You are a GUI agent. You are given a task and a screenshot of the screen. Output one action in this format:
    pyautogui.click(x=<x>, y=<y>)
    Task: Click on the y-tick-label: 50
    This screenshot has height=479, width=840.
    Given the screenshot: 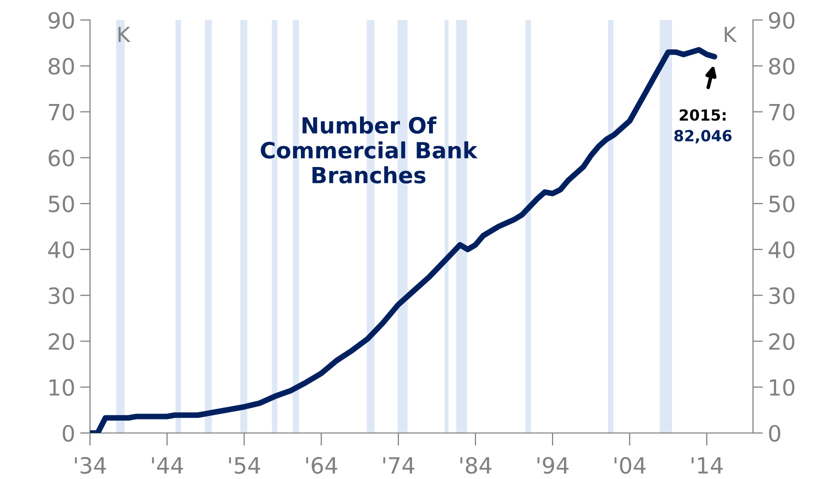 What is the action you would take?
    pyautogui.click(x=61, y=204)
    